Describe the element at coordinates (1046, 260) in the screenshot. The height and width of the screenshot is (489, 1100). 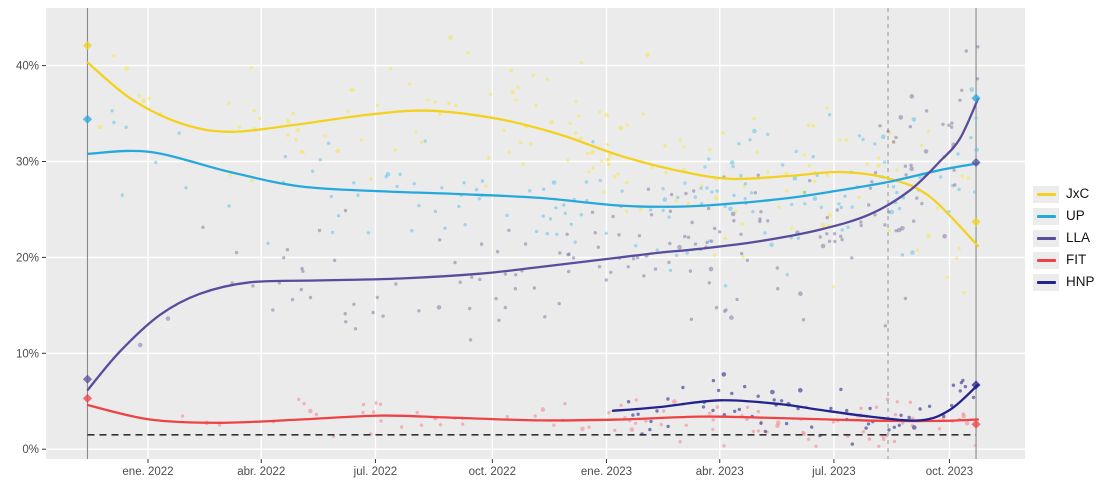
I see `legend-key-fit` at that location.